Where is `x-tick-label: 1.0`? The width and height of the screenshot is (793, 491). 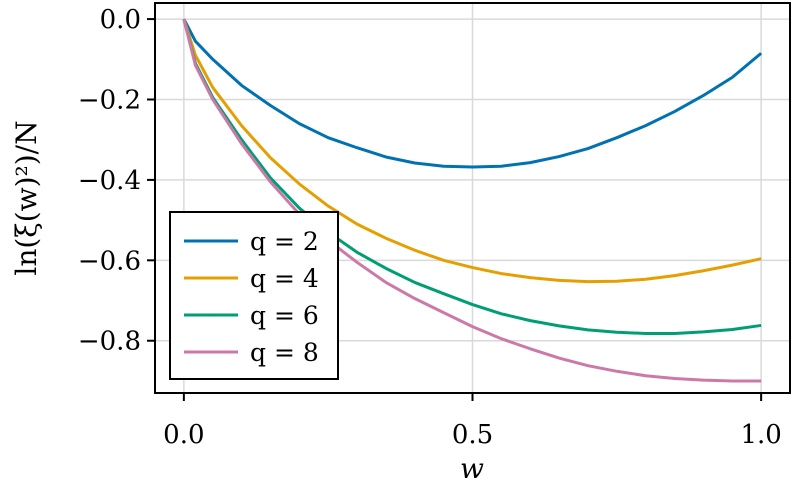 x-tick-label: 1.0 is located at coordinates (760, 435).